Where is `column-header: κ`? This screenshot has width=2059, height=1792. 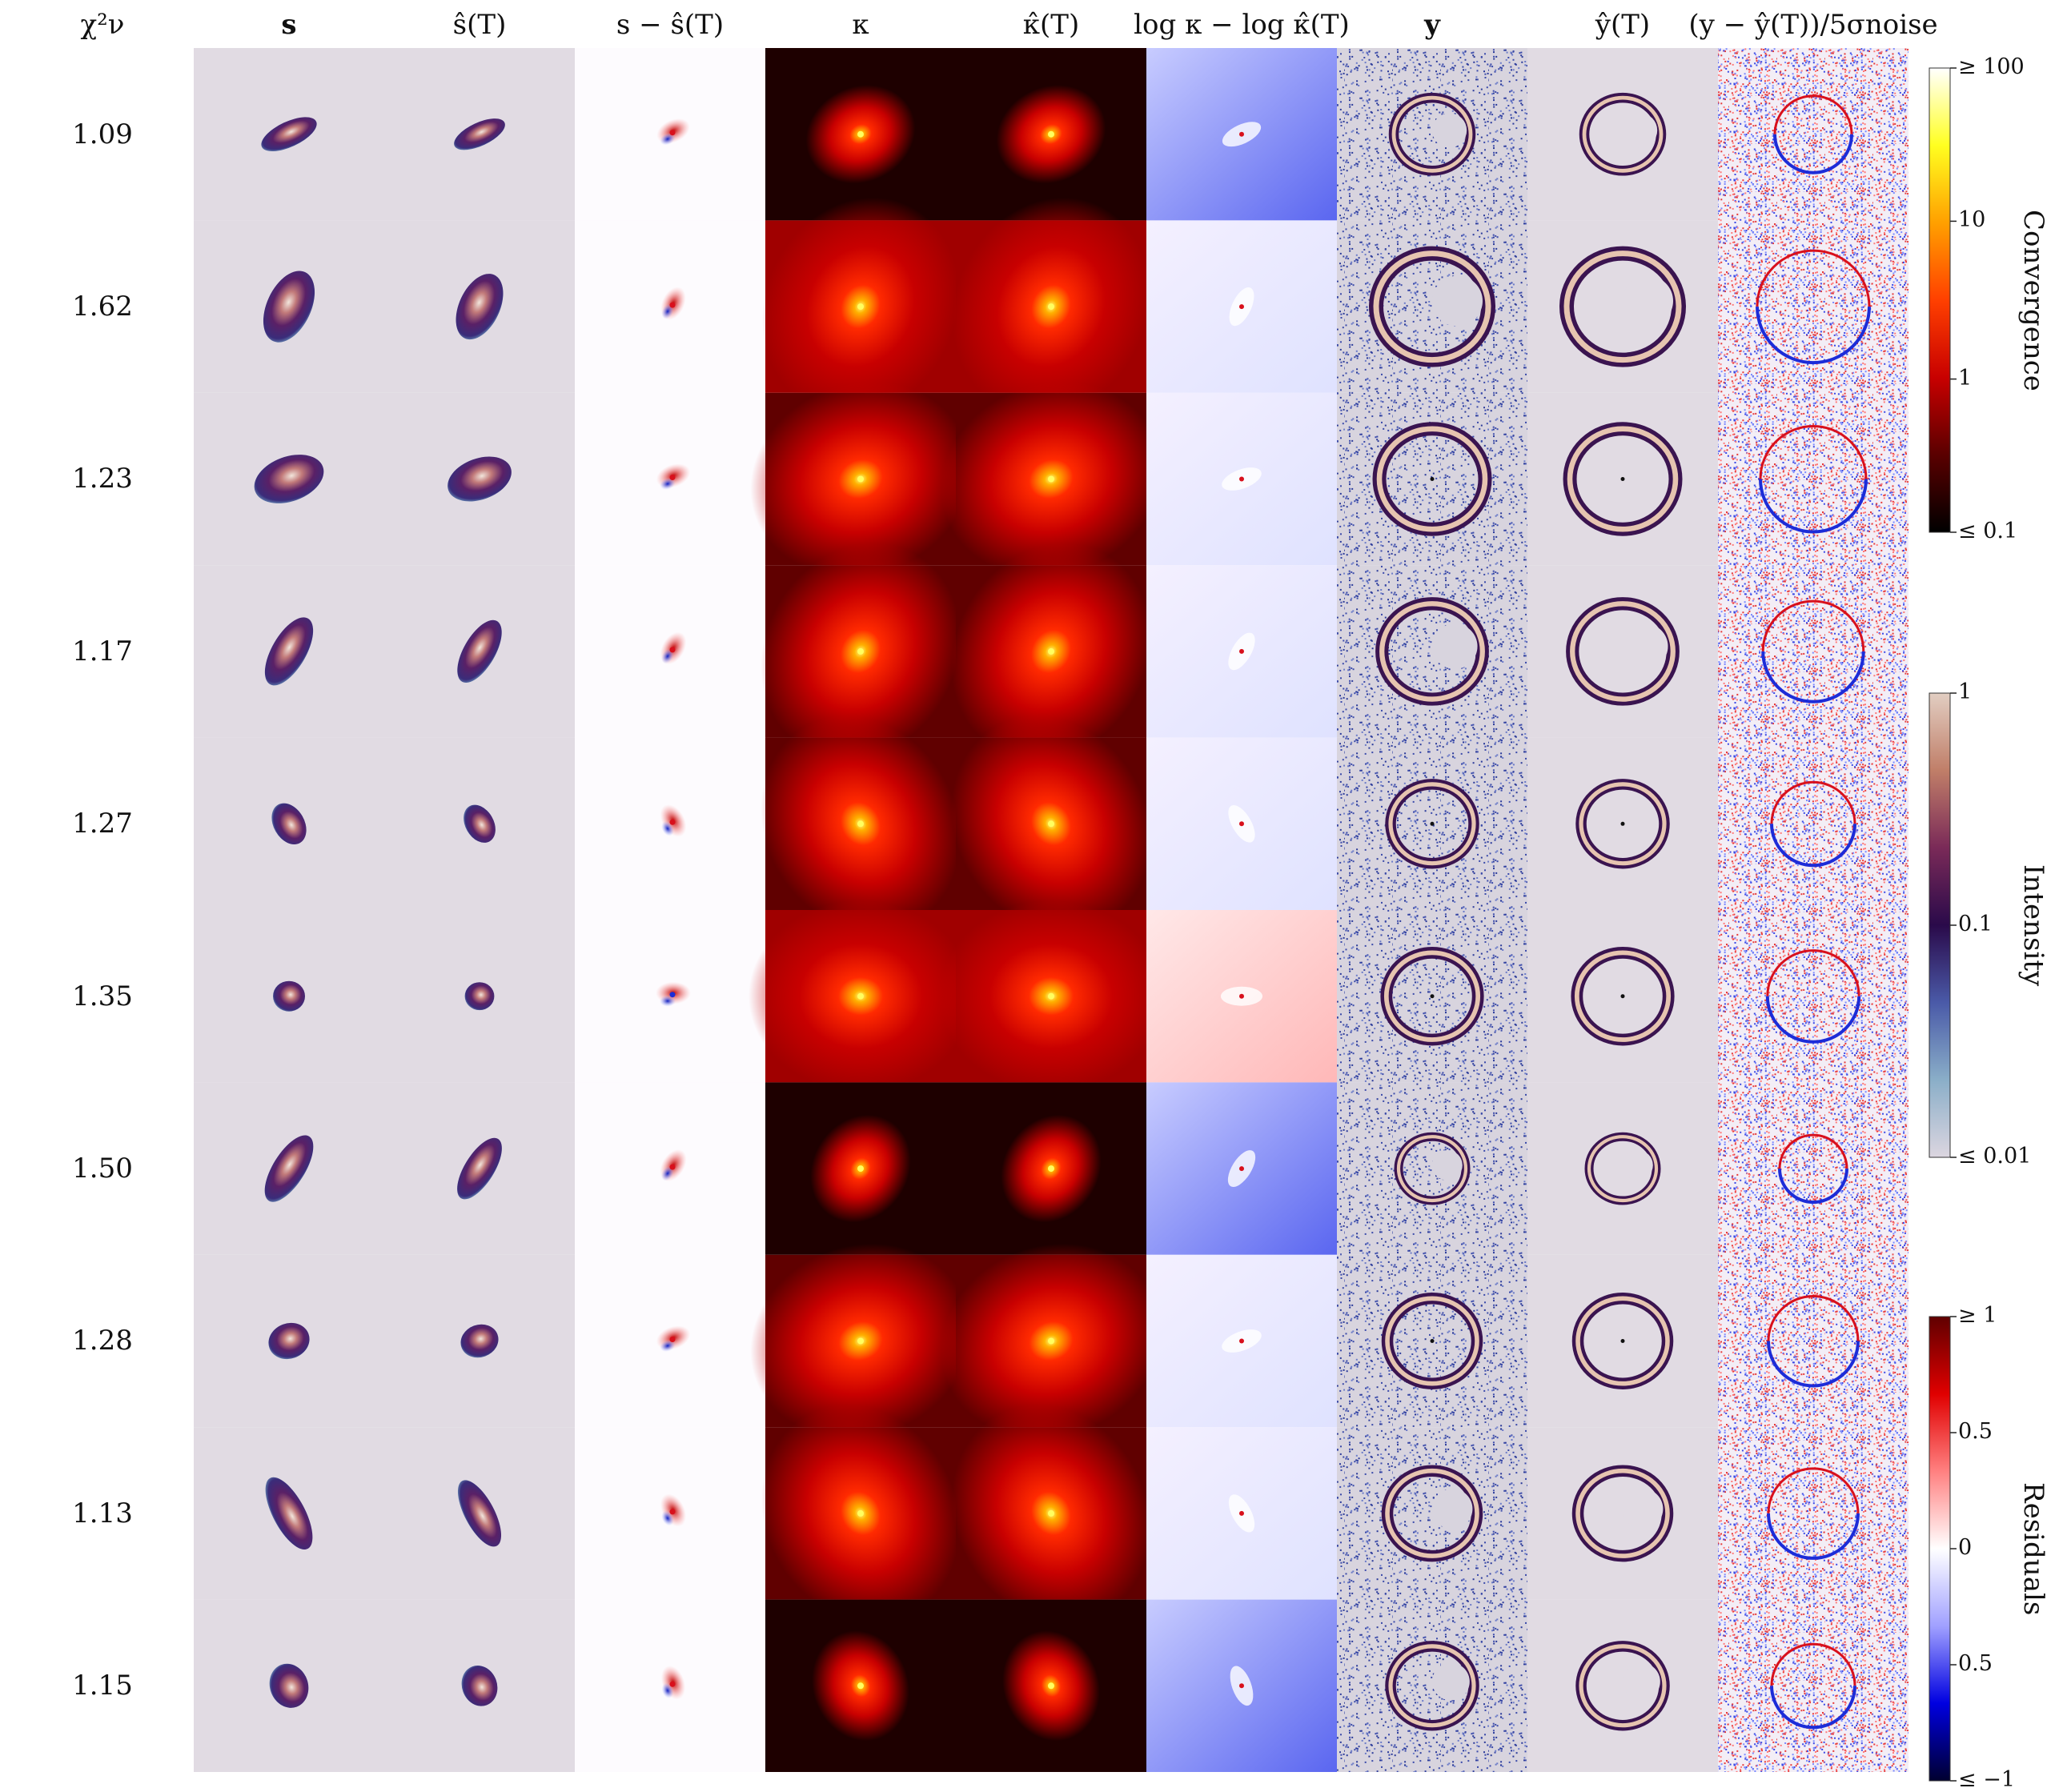
column-header: κ is located at coordinates (860, 25).